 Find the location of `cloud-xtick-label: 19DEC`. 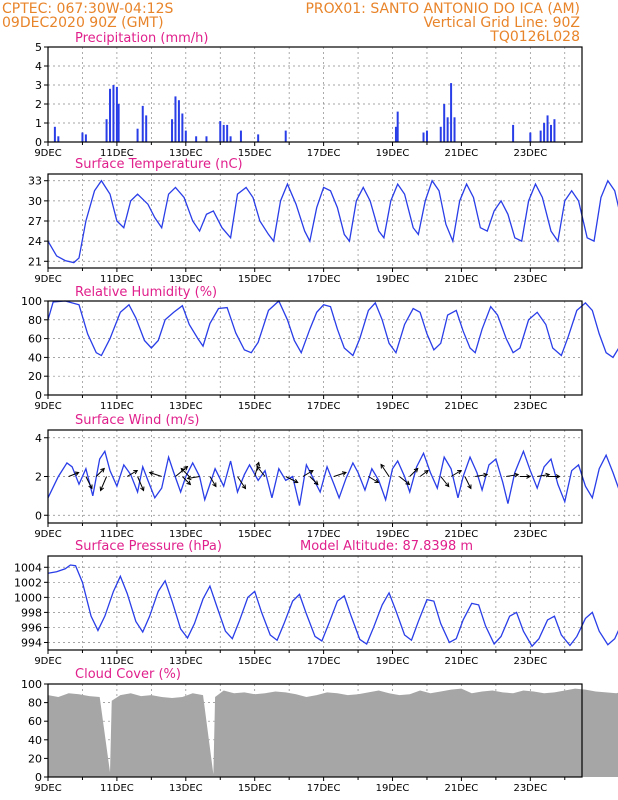

cloud-xtick-label: 19DEC is located at coordinates (393, 788).